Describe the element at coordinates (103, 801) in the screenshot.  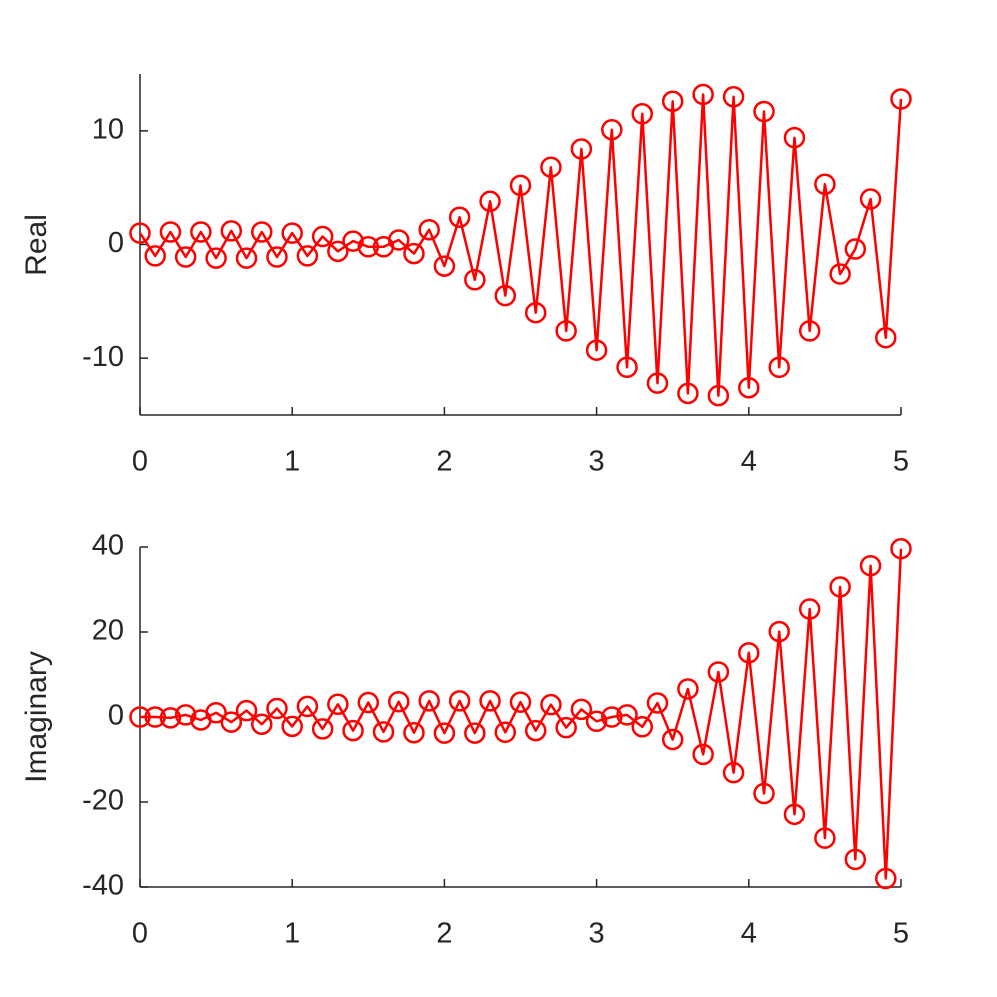
I see `imaginary-y-tick-label: -20` at that location.